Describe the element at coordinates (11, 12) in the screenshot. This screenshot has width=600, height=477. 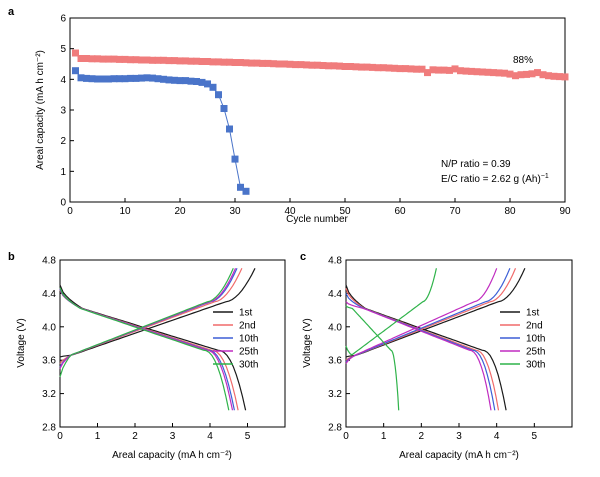
I see `panel-letter-a: a` at that location.